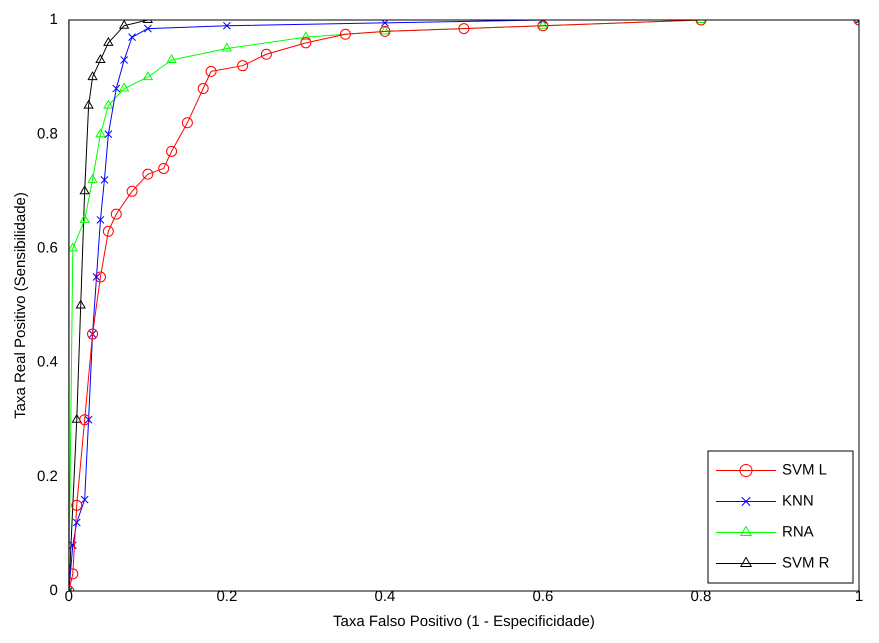  I want to click on y-tick-label: 1, so click(54, 19).